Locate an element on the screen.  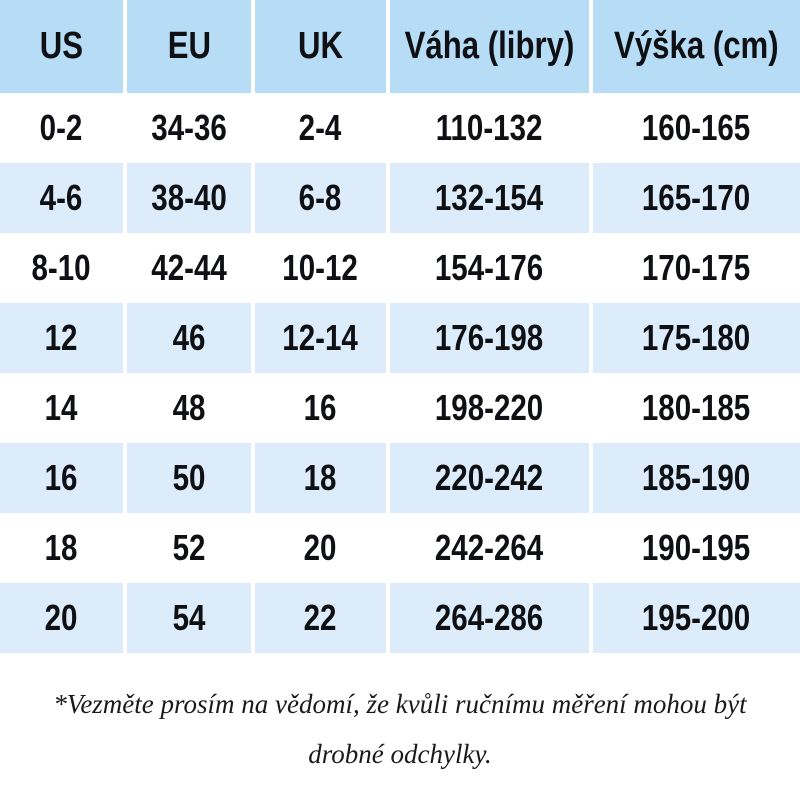
cell-value: 42-44 is located at coordinates (189, 267).